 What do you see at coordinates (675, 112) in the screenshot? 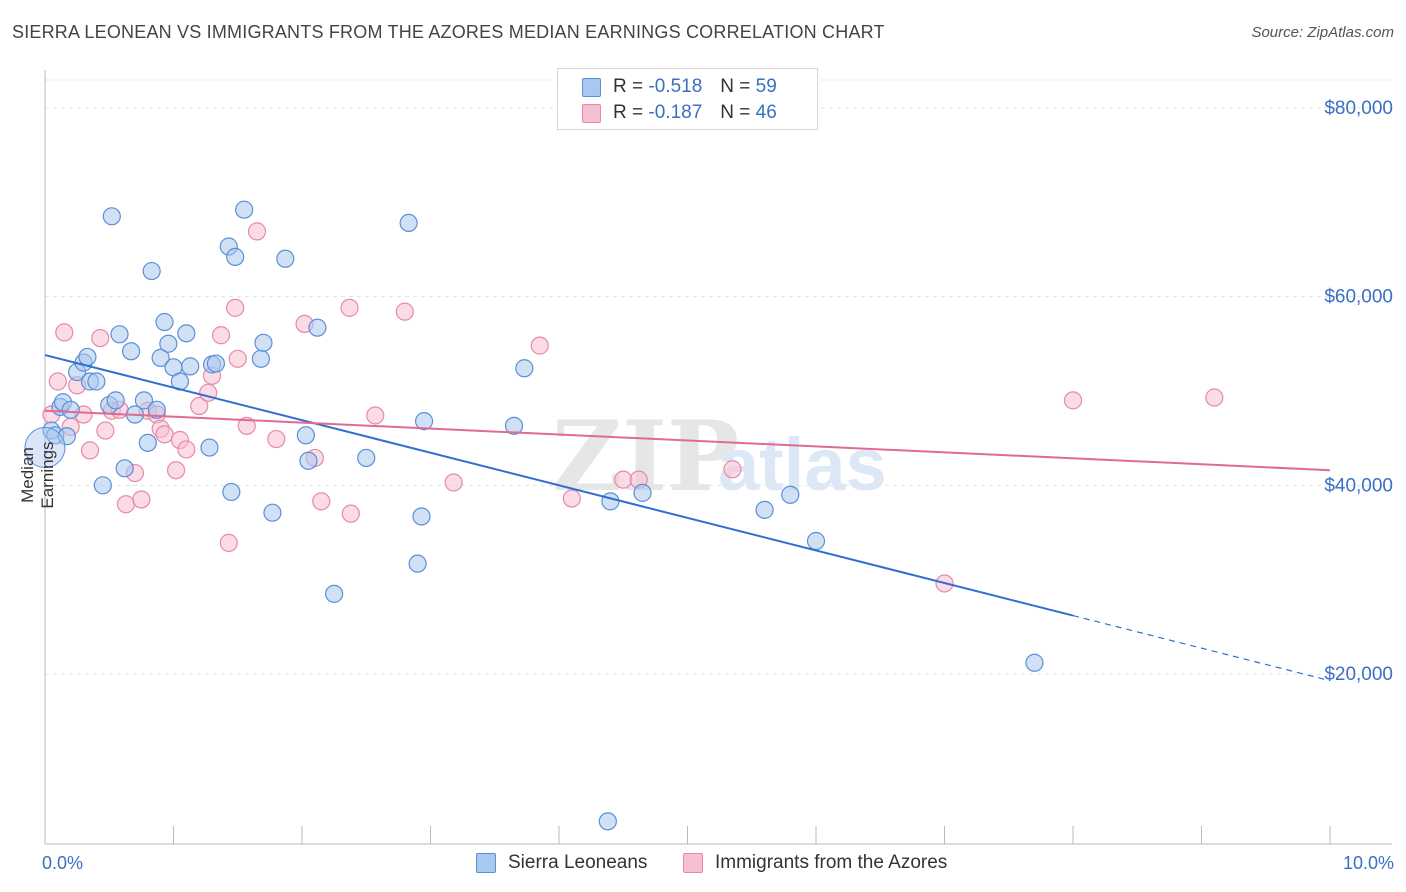
I see `legend-r-value: -0.187` at bounding box center [675, 112].